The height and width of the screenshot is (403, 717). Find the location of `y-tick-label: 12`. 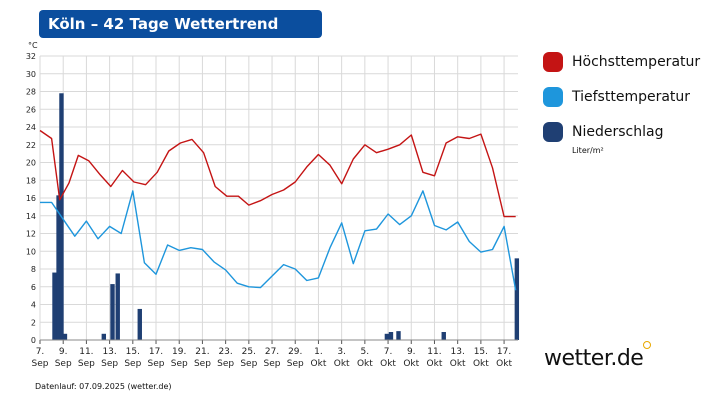

y-tick-label: 12 is located at coordinates (31, 234).